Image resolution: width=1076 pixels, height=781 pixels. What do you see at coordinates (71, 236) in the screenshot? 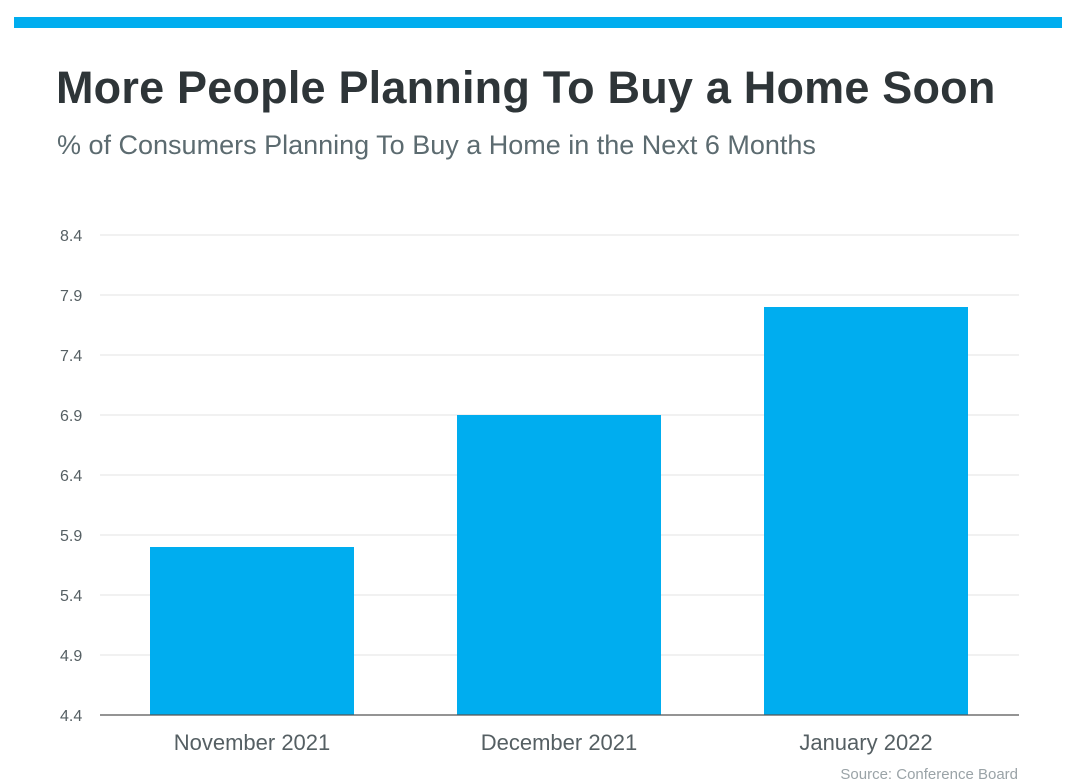
I see `y-tick-label: 8.4` at bounding box center [71, 236].